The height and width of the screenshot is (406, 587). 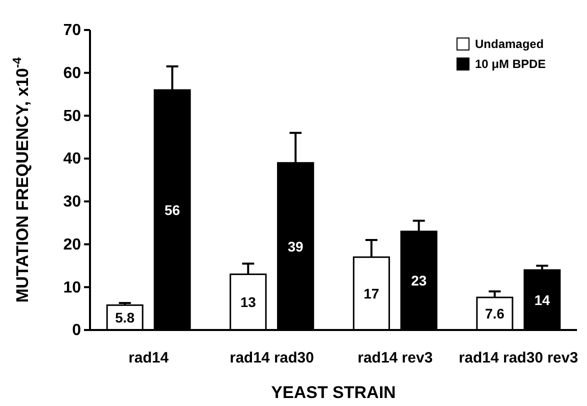 I want to click on y-tick-label: 10, so click(x=72, y=287).